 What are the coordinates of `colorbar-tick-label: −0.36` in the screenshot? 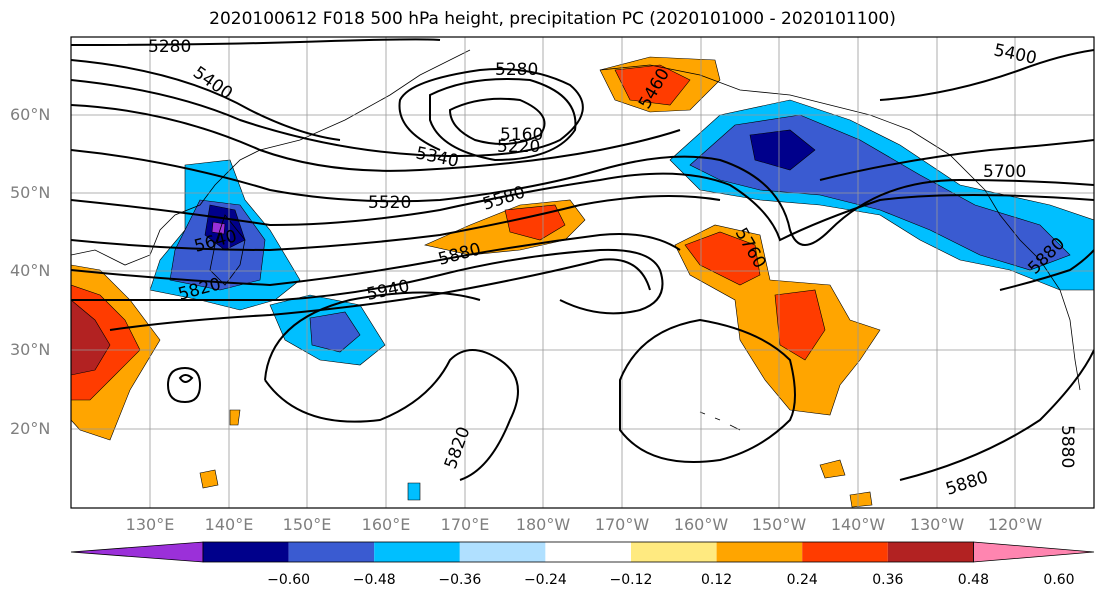 It's located at (460, 580).